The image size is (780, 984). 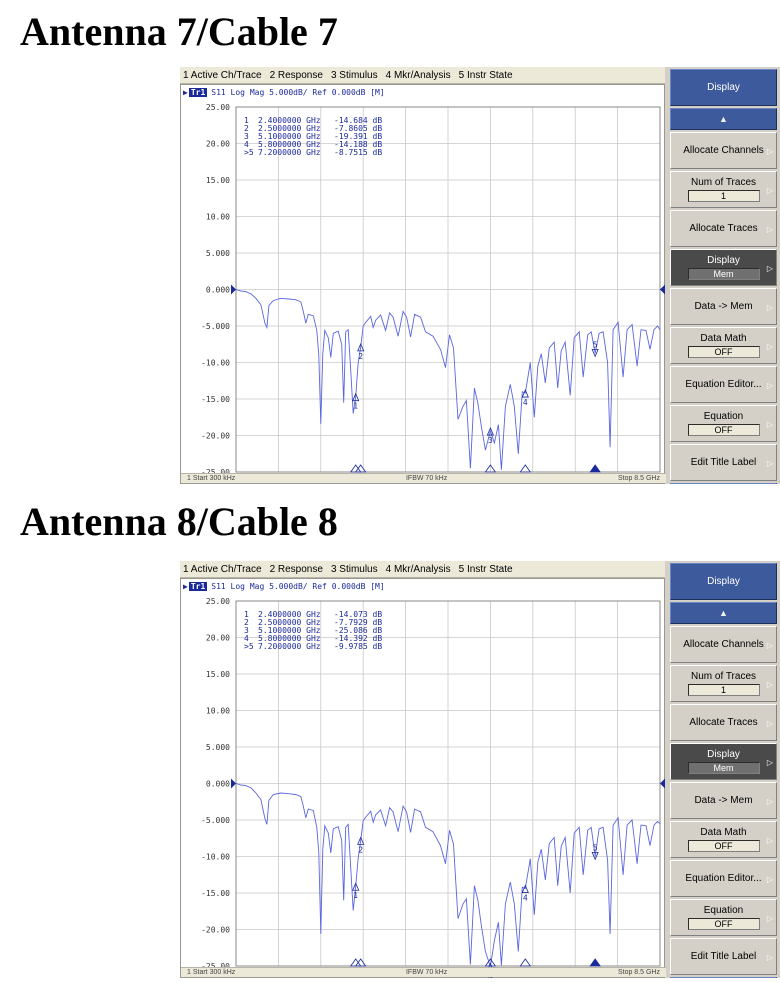 I want to click on y-tick-label: 25.00, so click(x=218, y=107).